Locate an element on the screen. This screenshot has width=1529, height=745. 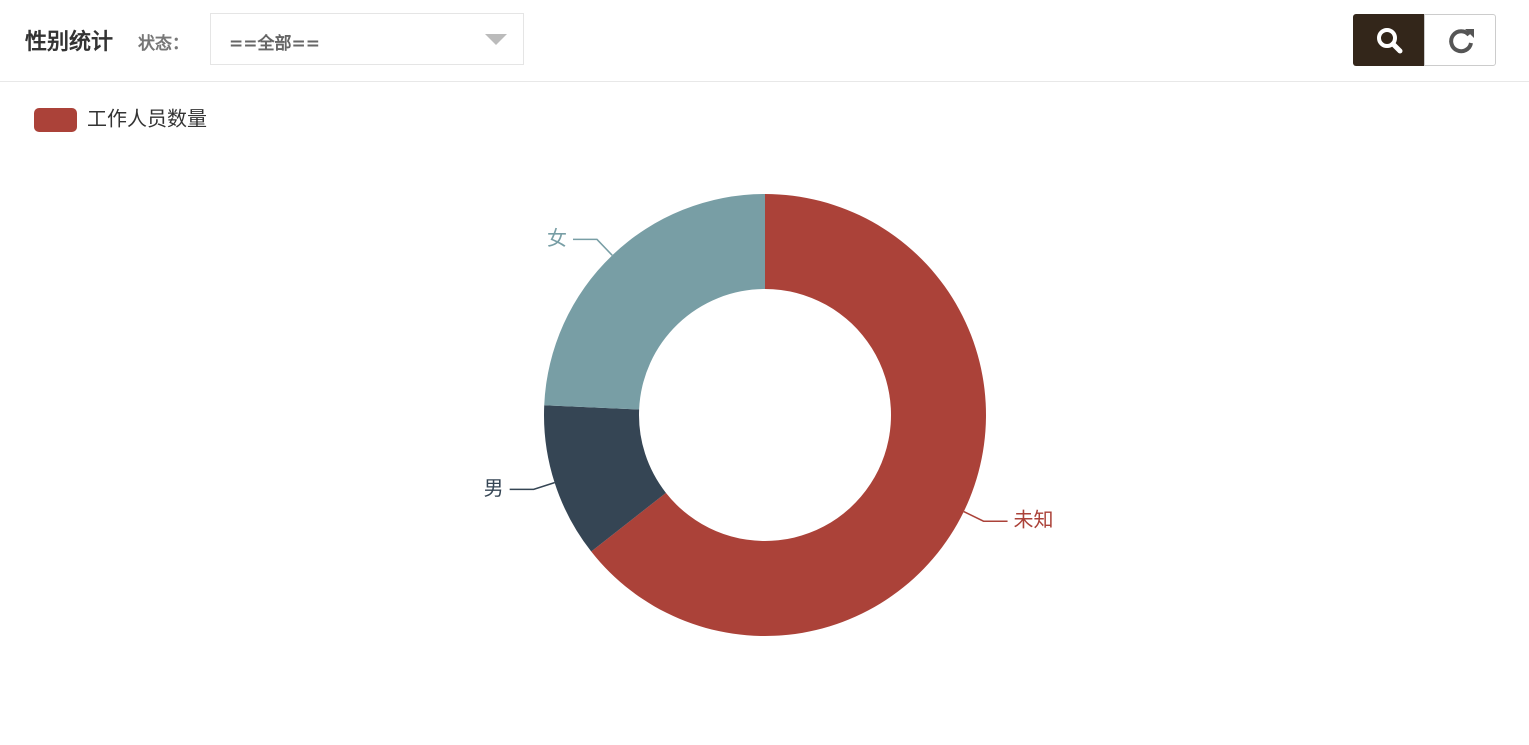
refresh-icon is located at coordinates (1461, 41).